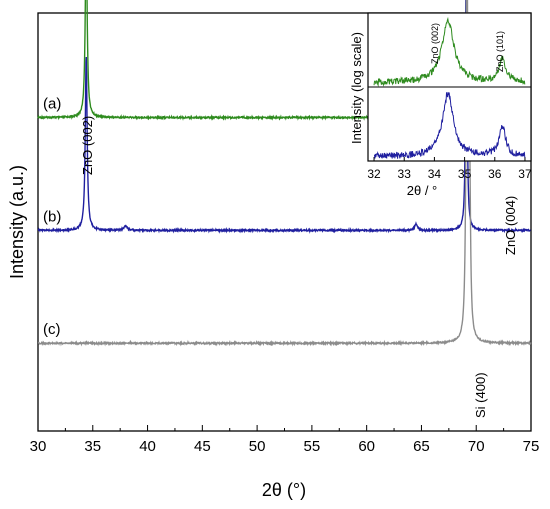 This screenshot has height=509, width=550. I want to click on x-tick-label-55: 55, so click(312, 446).